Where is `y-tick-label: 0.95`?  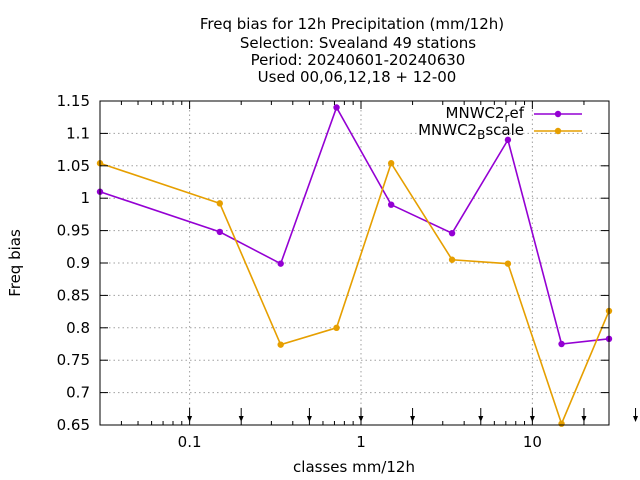
y-tick-label: 0.95 is located at coordinates (73, 231).